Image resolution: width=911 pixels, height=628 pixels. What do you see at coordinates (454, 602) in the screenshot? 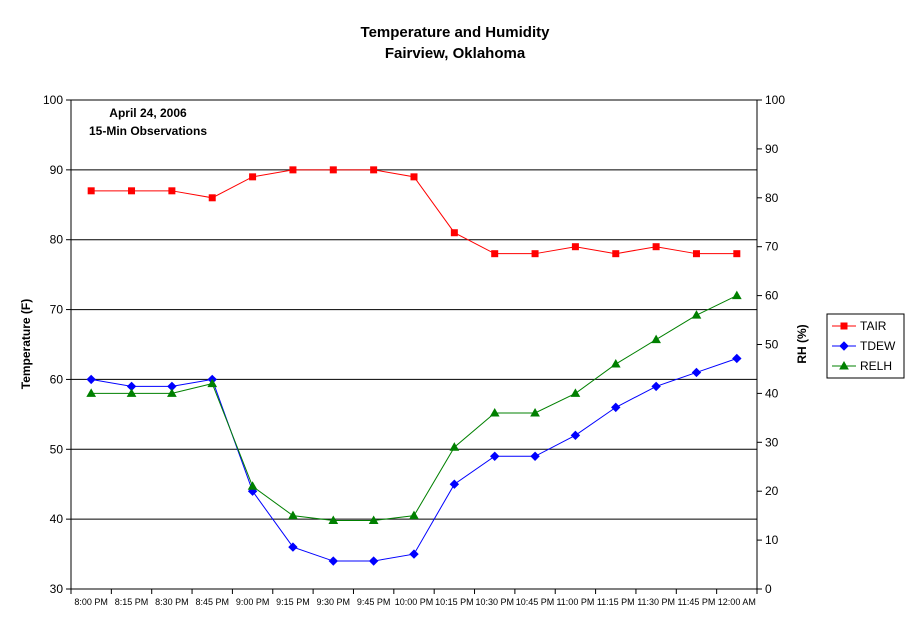
I see `x-tick-label: 10:15 PM` at bounding box center [454, 602].